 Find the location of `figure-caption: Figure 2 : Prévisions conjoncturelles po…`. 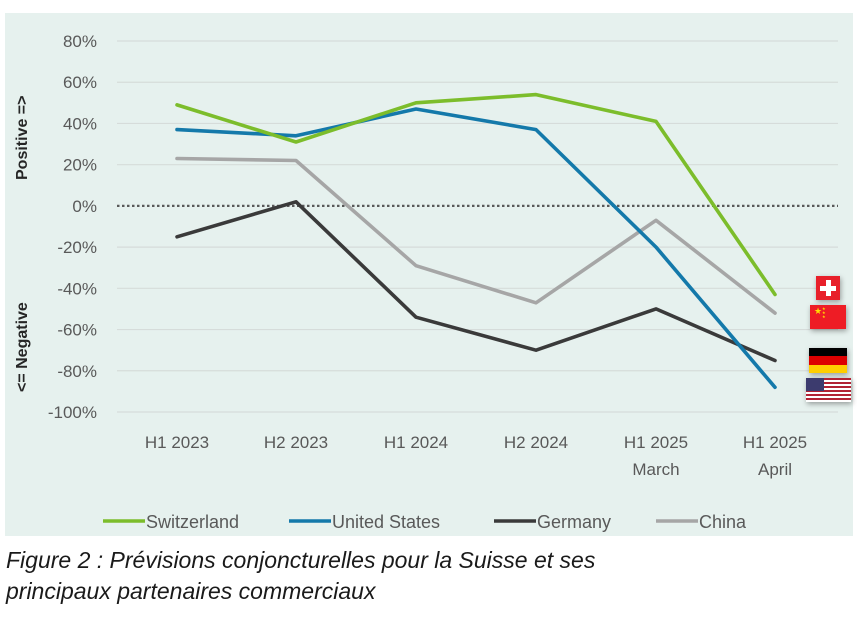

figure-caption: Figure 2 : Prévisions conjoncturelles po… is located at coordinates (428, 576).